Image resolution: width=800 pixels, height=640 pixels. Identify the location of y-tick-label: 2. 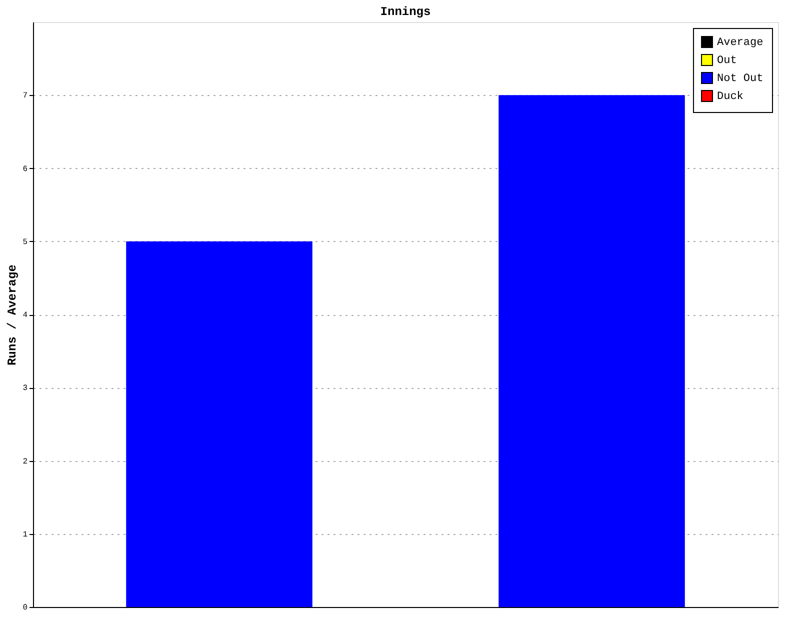
(25, 461).